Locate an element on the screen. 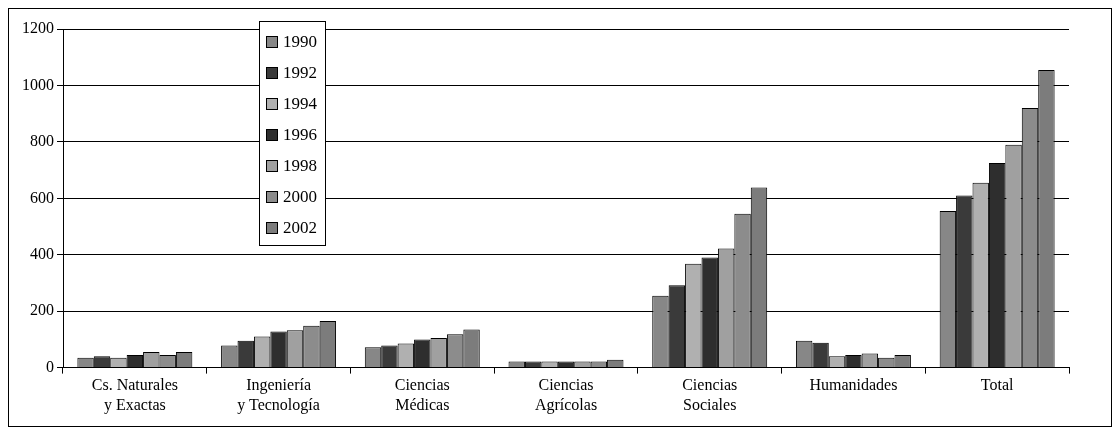 This screenshot has height=435, width=1120. legend-label: 2000 is located at coordinates (300, 196).